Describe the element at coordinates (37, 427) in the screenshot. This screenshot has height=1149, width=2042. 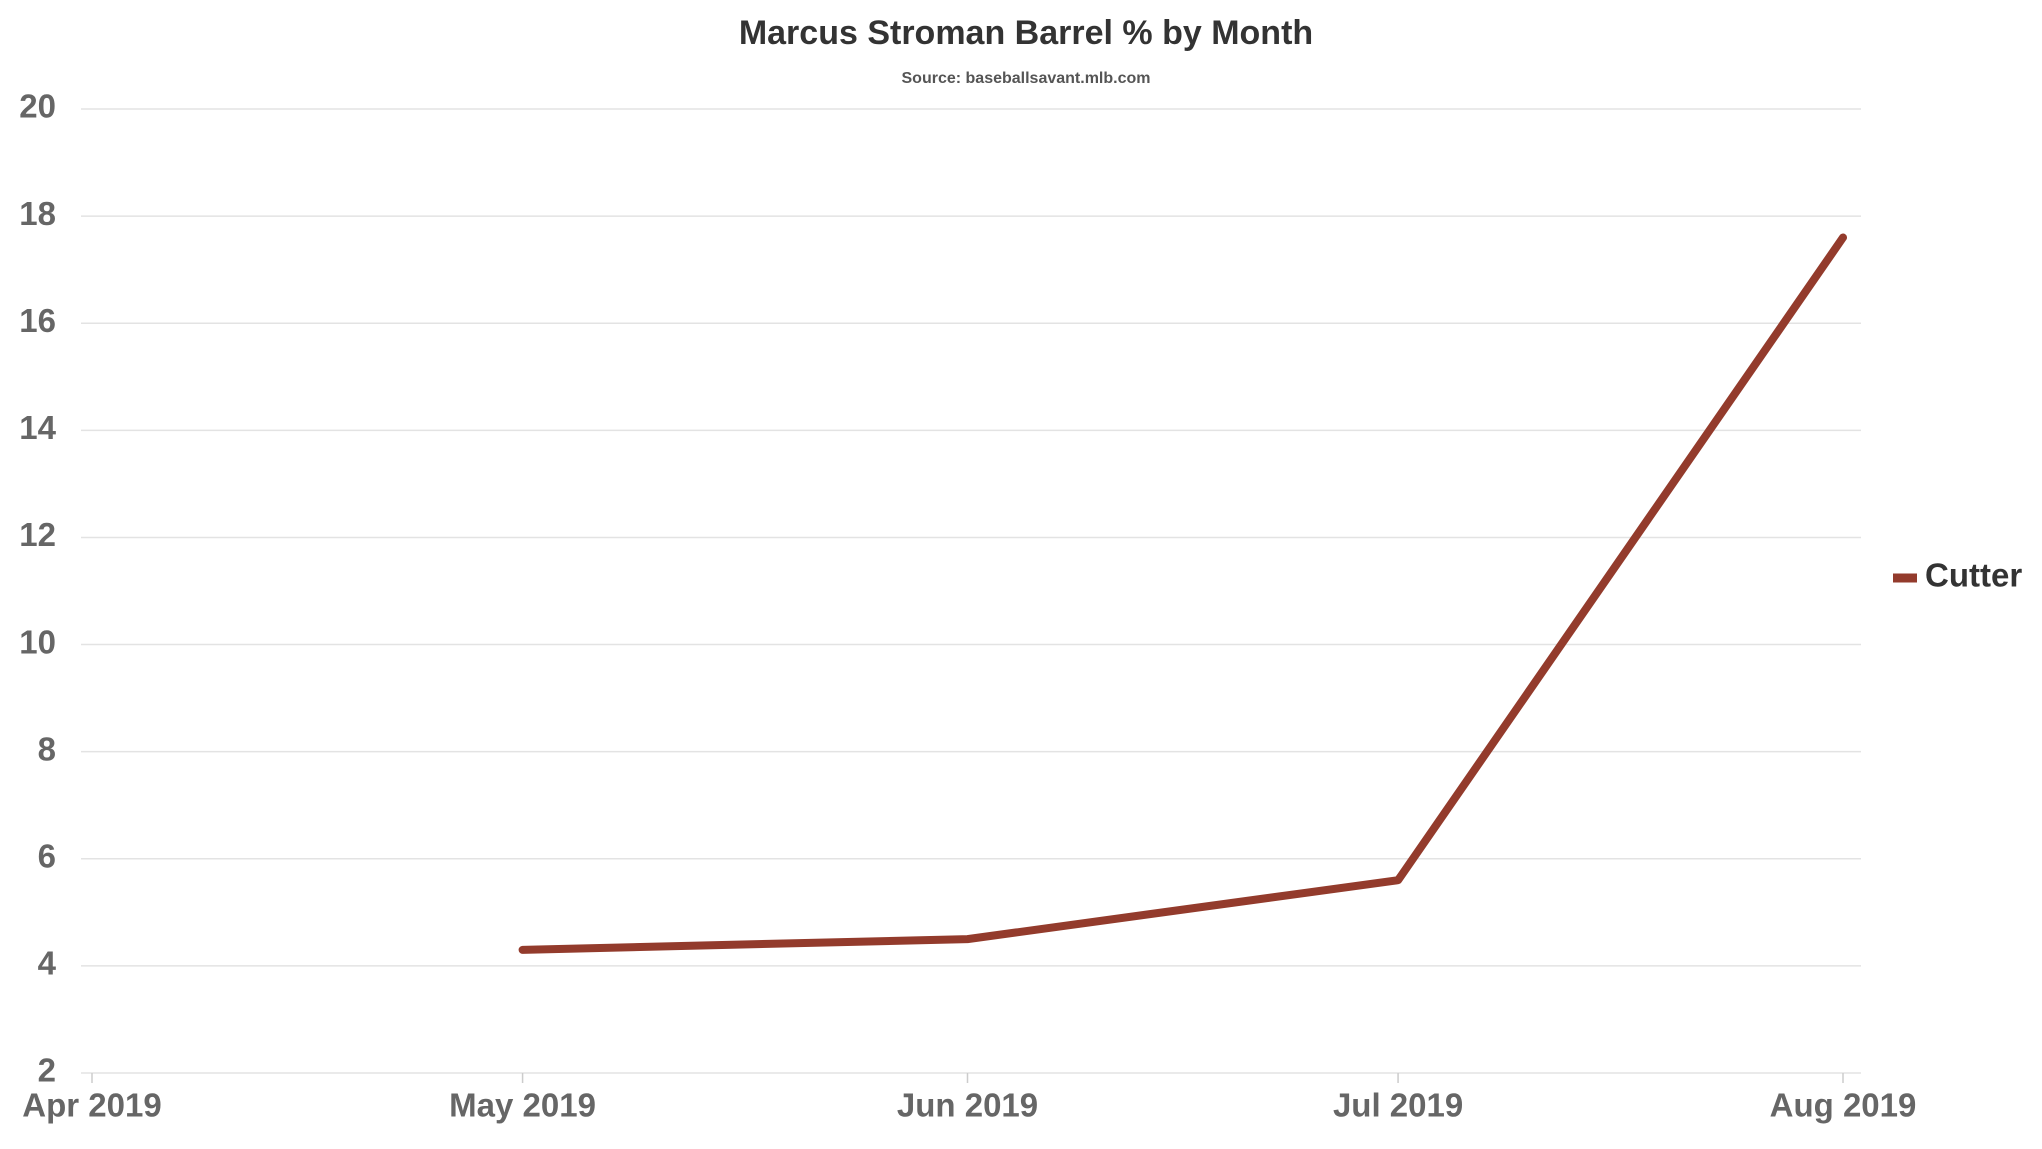
I see `y-tick-label: 14` at that location.